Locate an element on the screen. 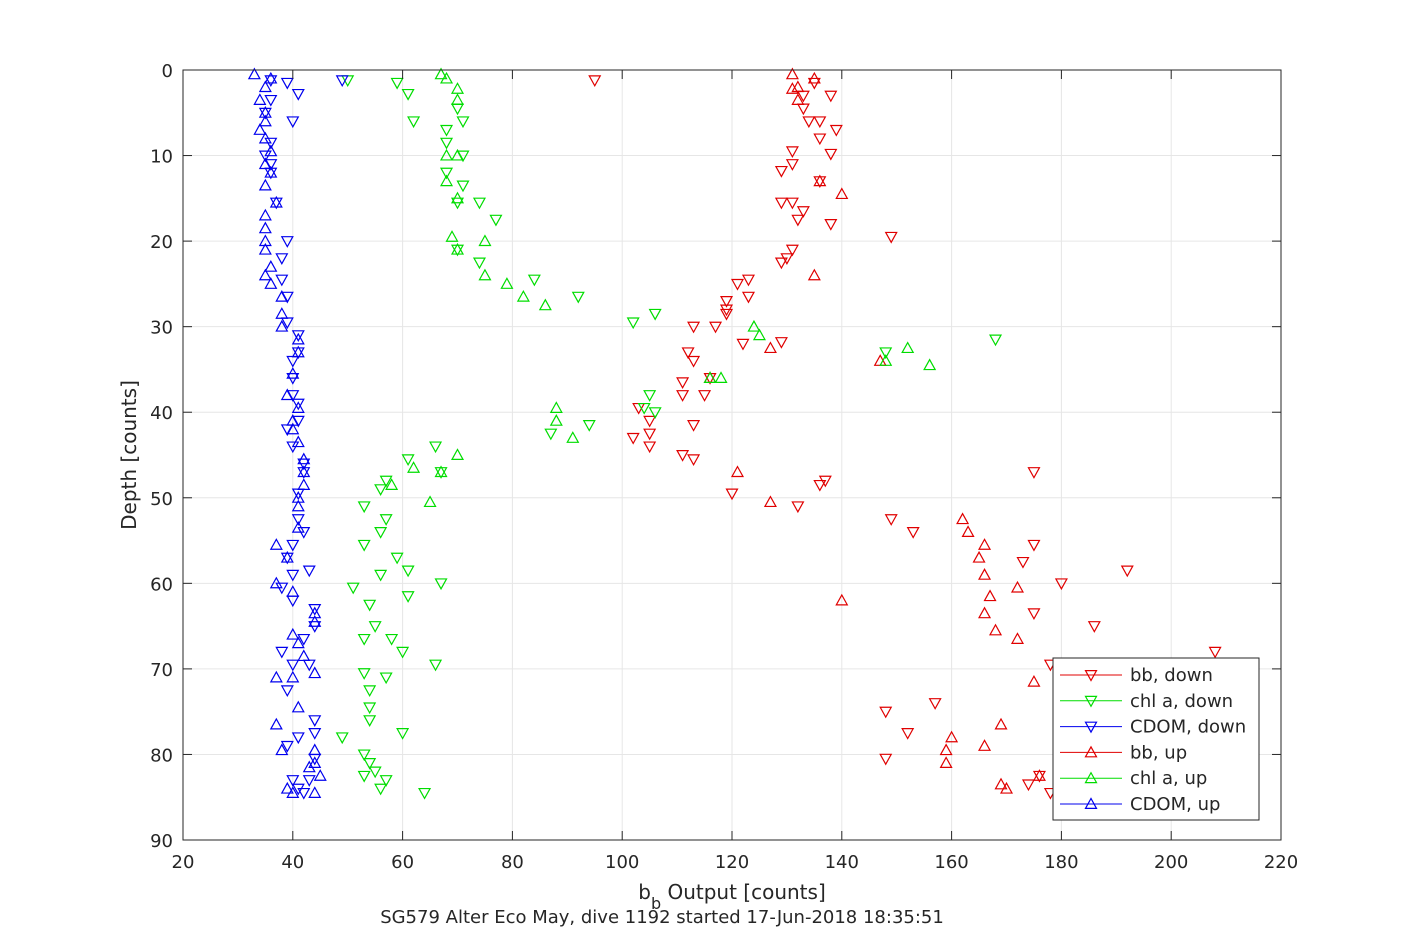  legend-entry: CDOM, down is located at coordinates (1153, 727).